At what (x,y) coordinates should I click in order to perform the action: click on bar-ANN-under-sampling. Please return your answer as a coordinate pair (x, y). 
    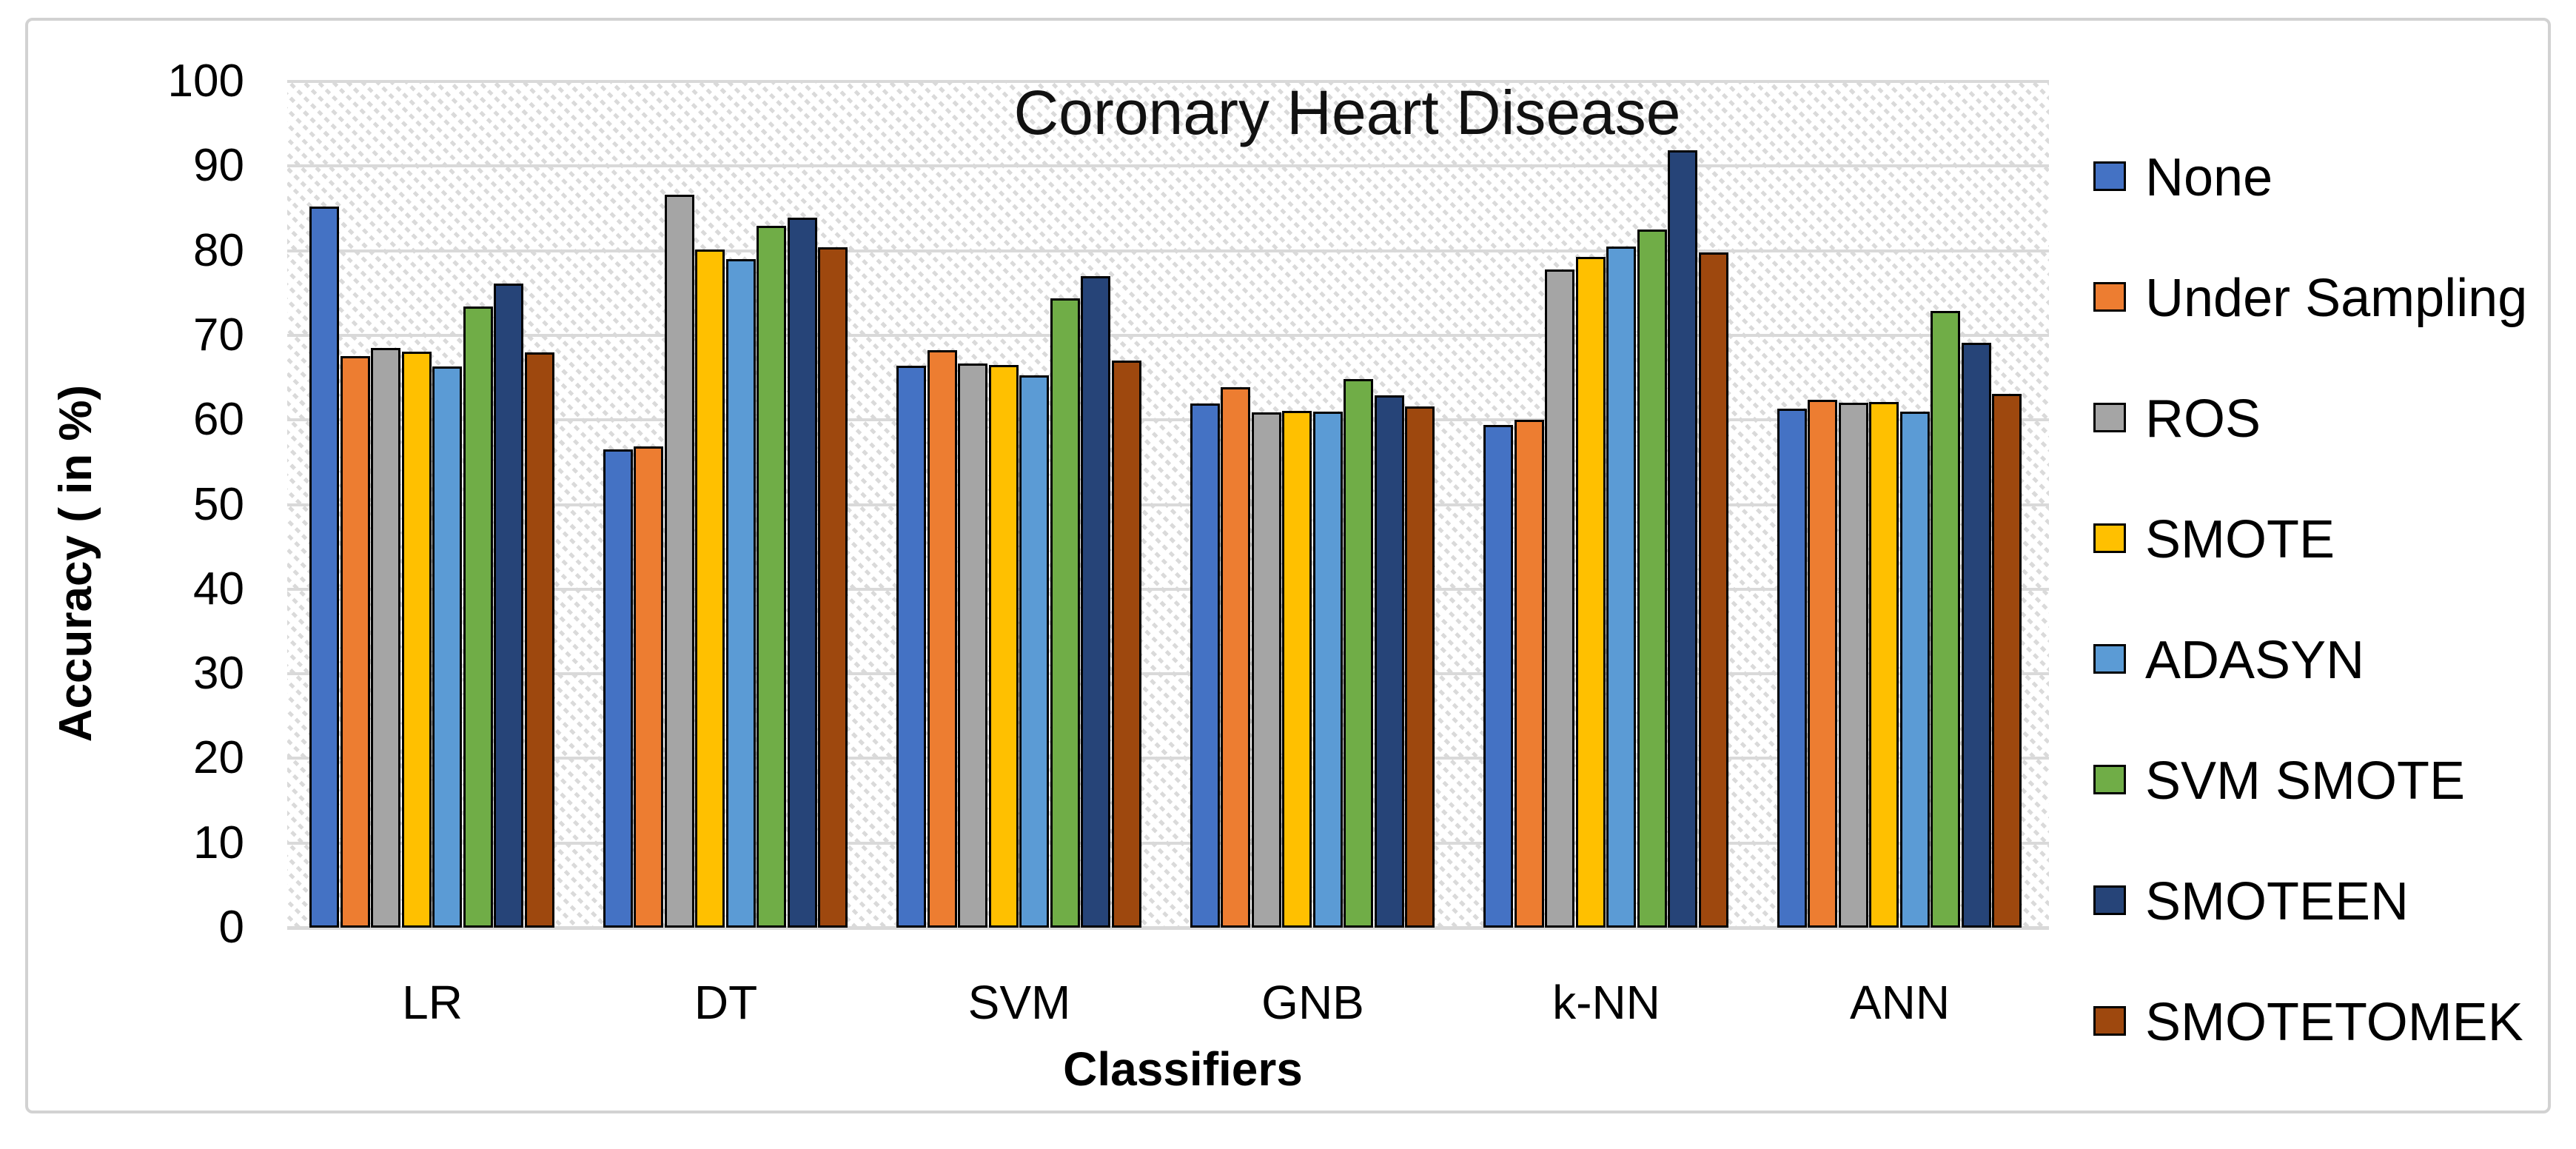
    Looking at the image, I should click on (1822, 663).